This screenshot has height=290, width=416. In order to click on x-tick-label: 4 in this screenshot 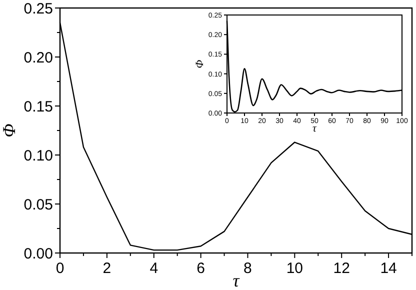, I will do `click(154, 268)`.